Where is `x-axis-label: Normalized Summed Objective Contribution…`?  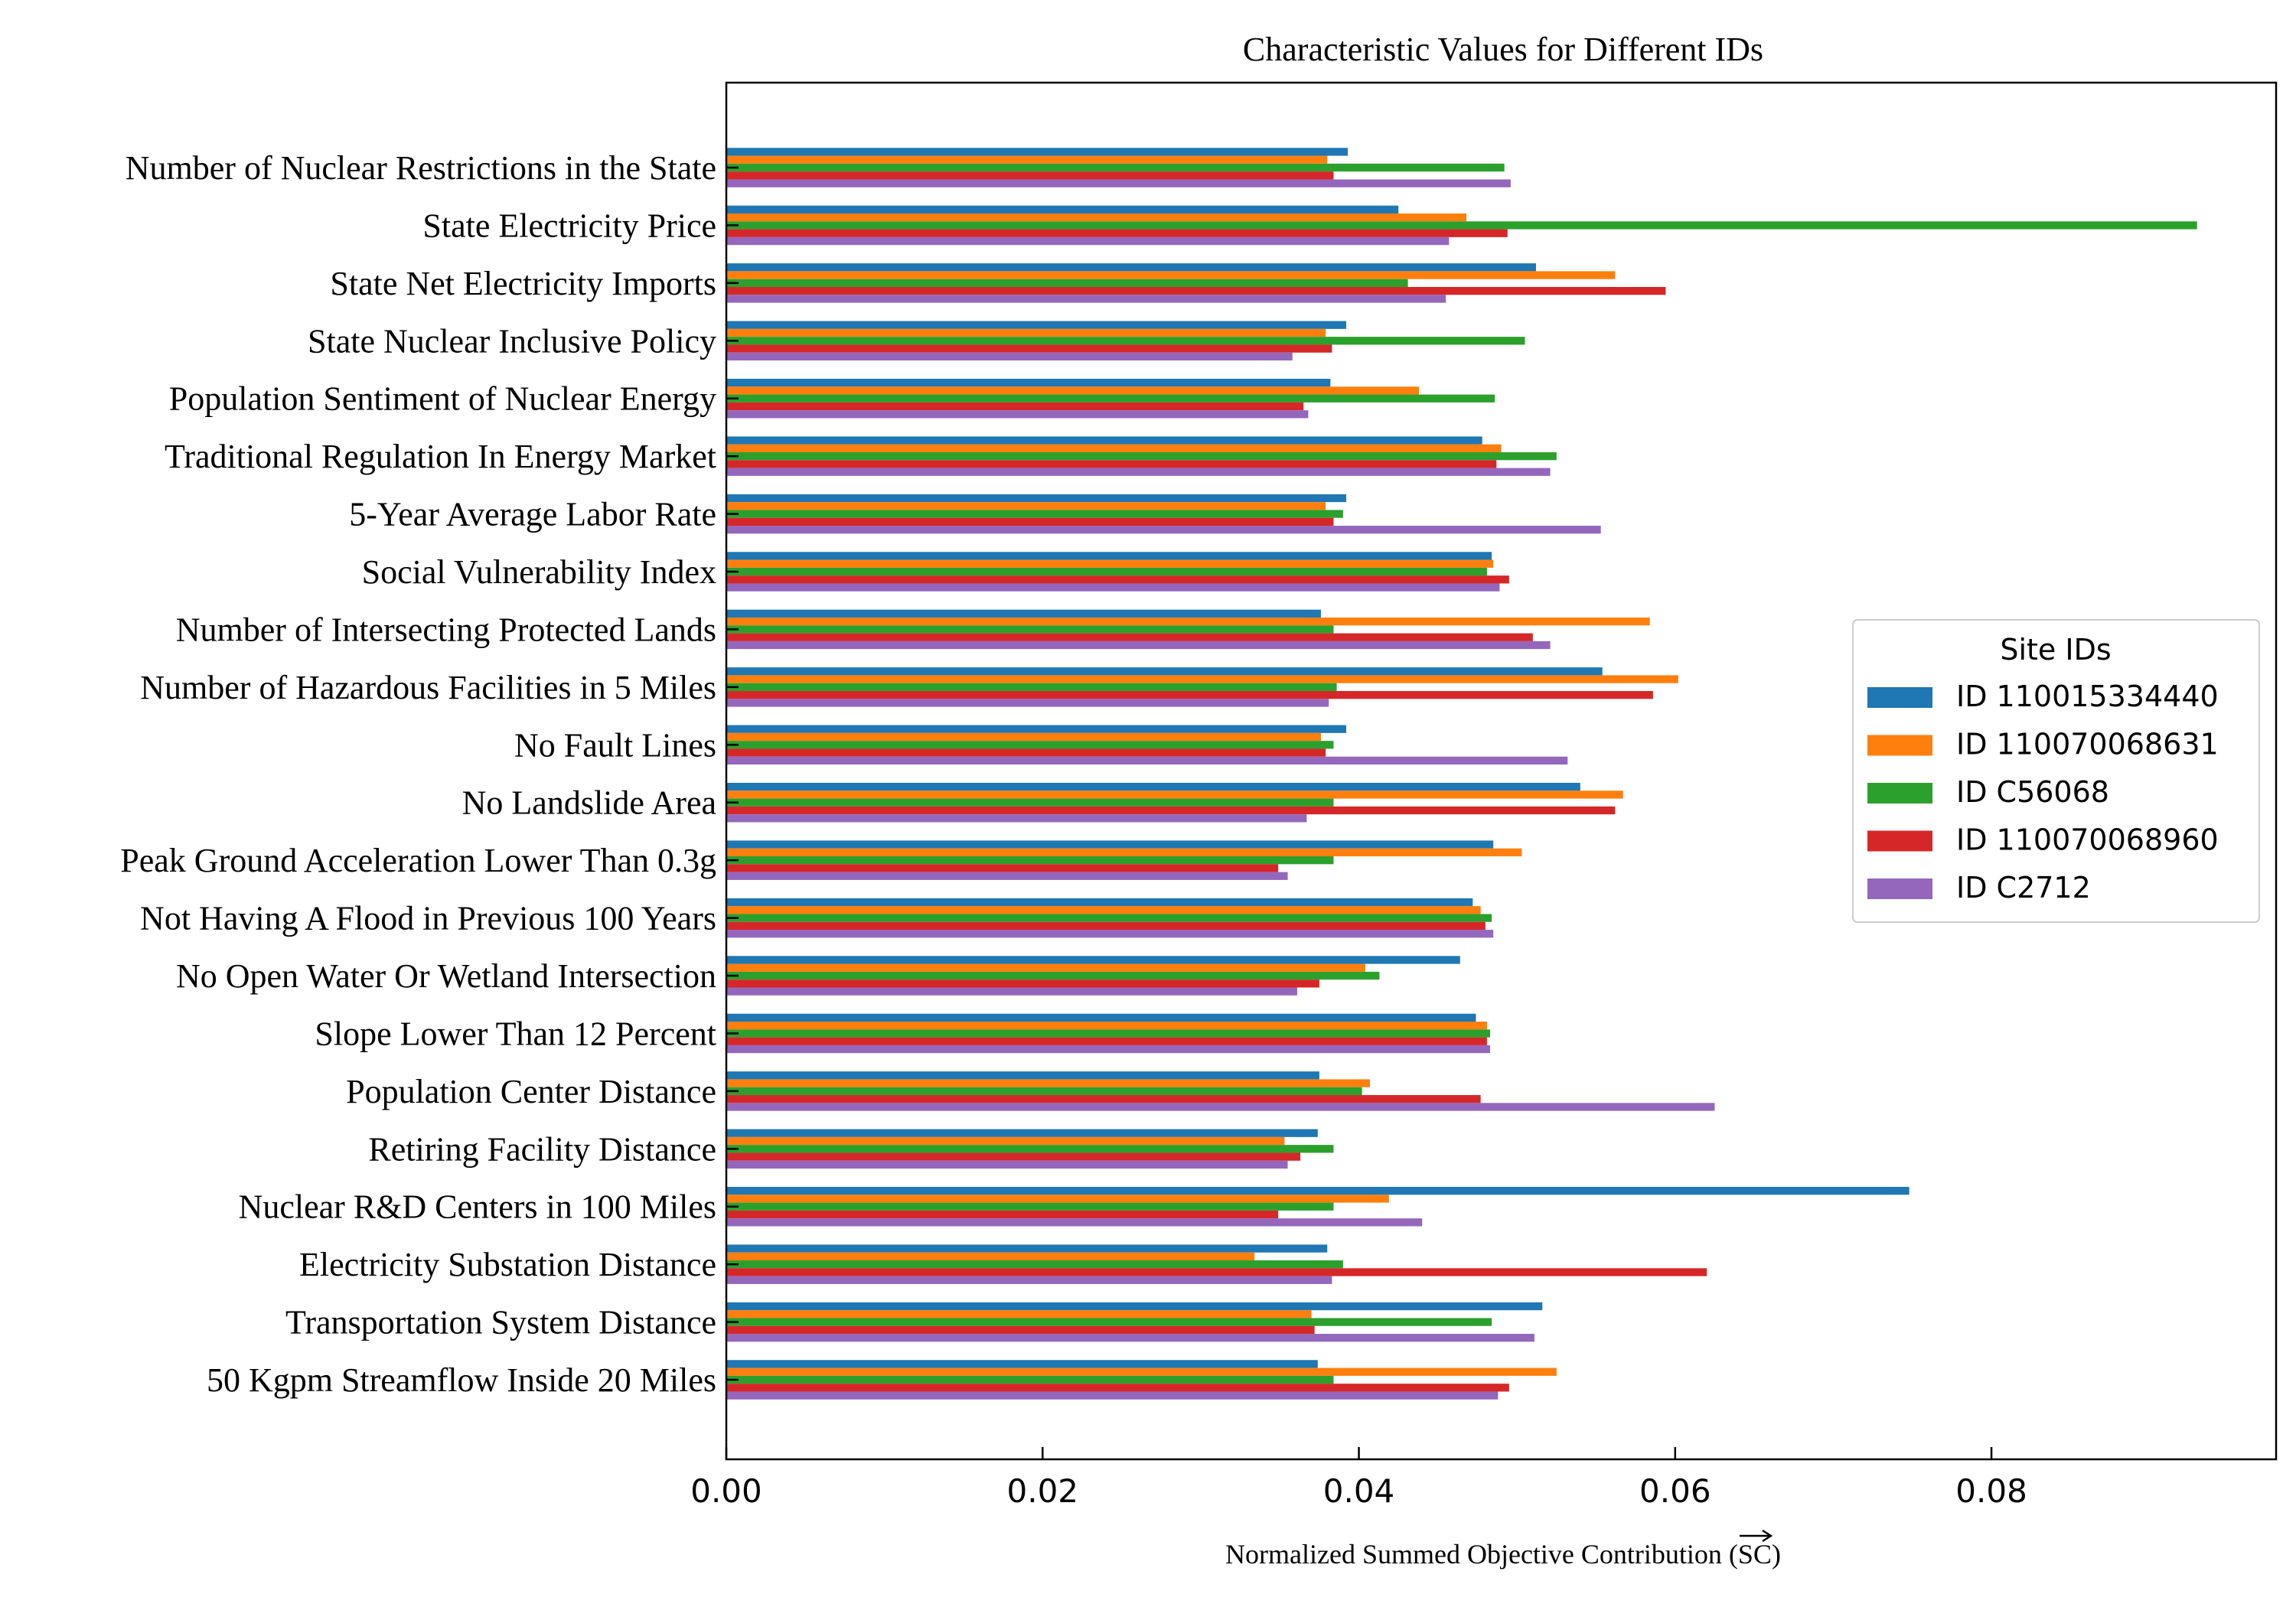
x-axis-label: Normalized Summed Objective Contribution… is located at coordinates (1503, 1554).